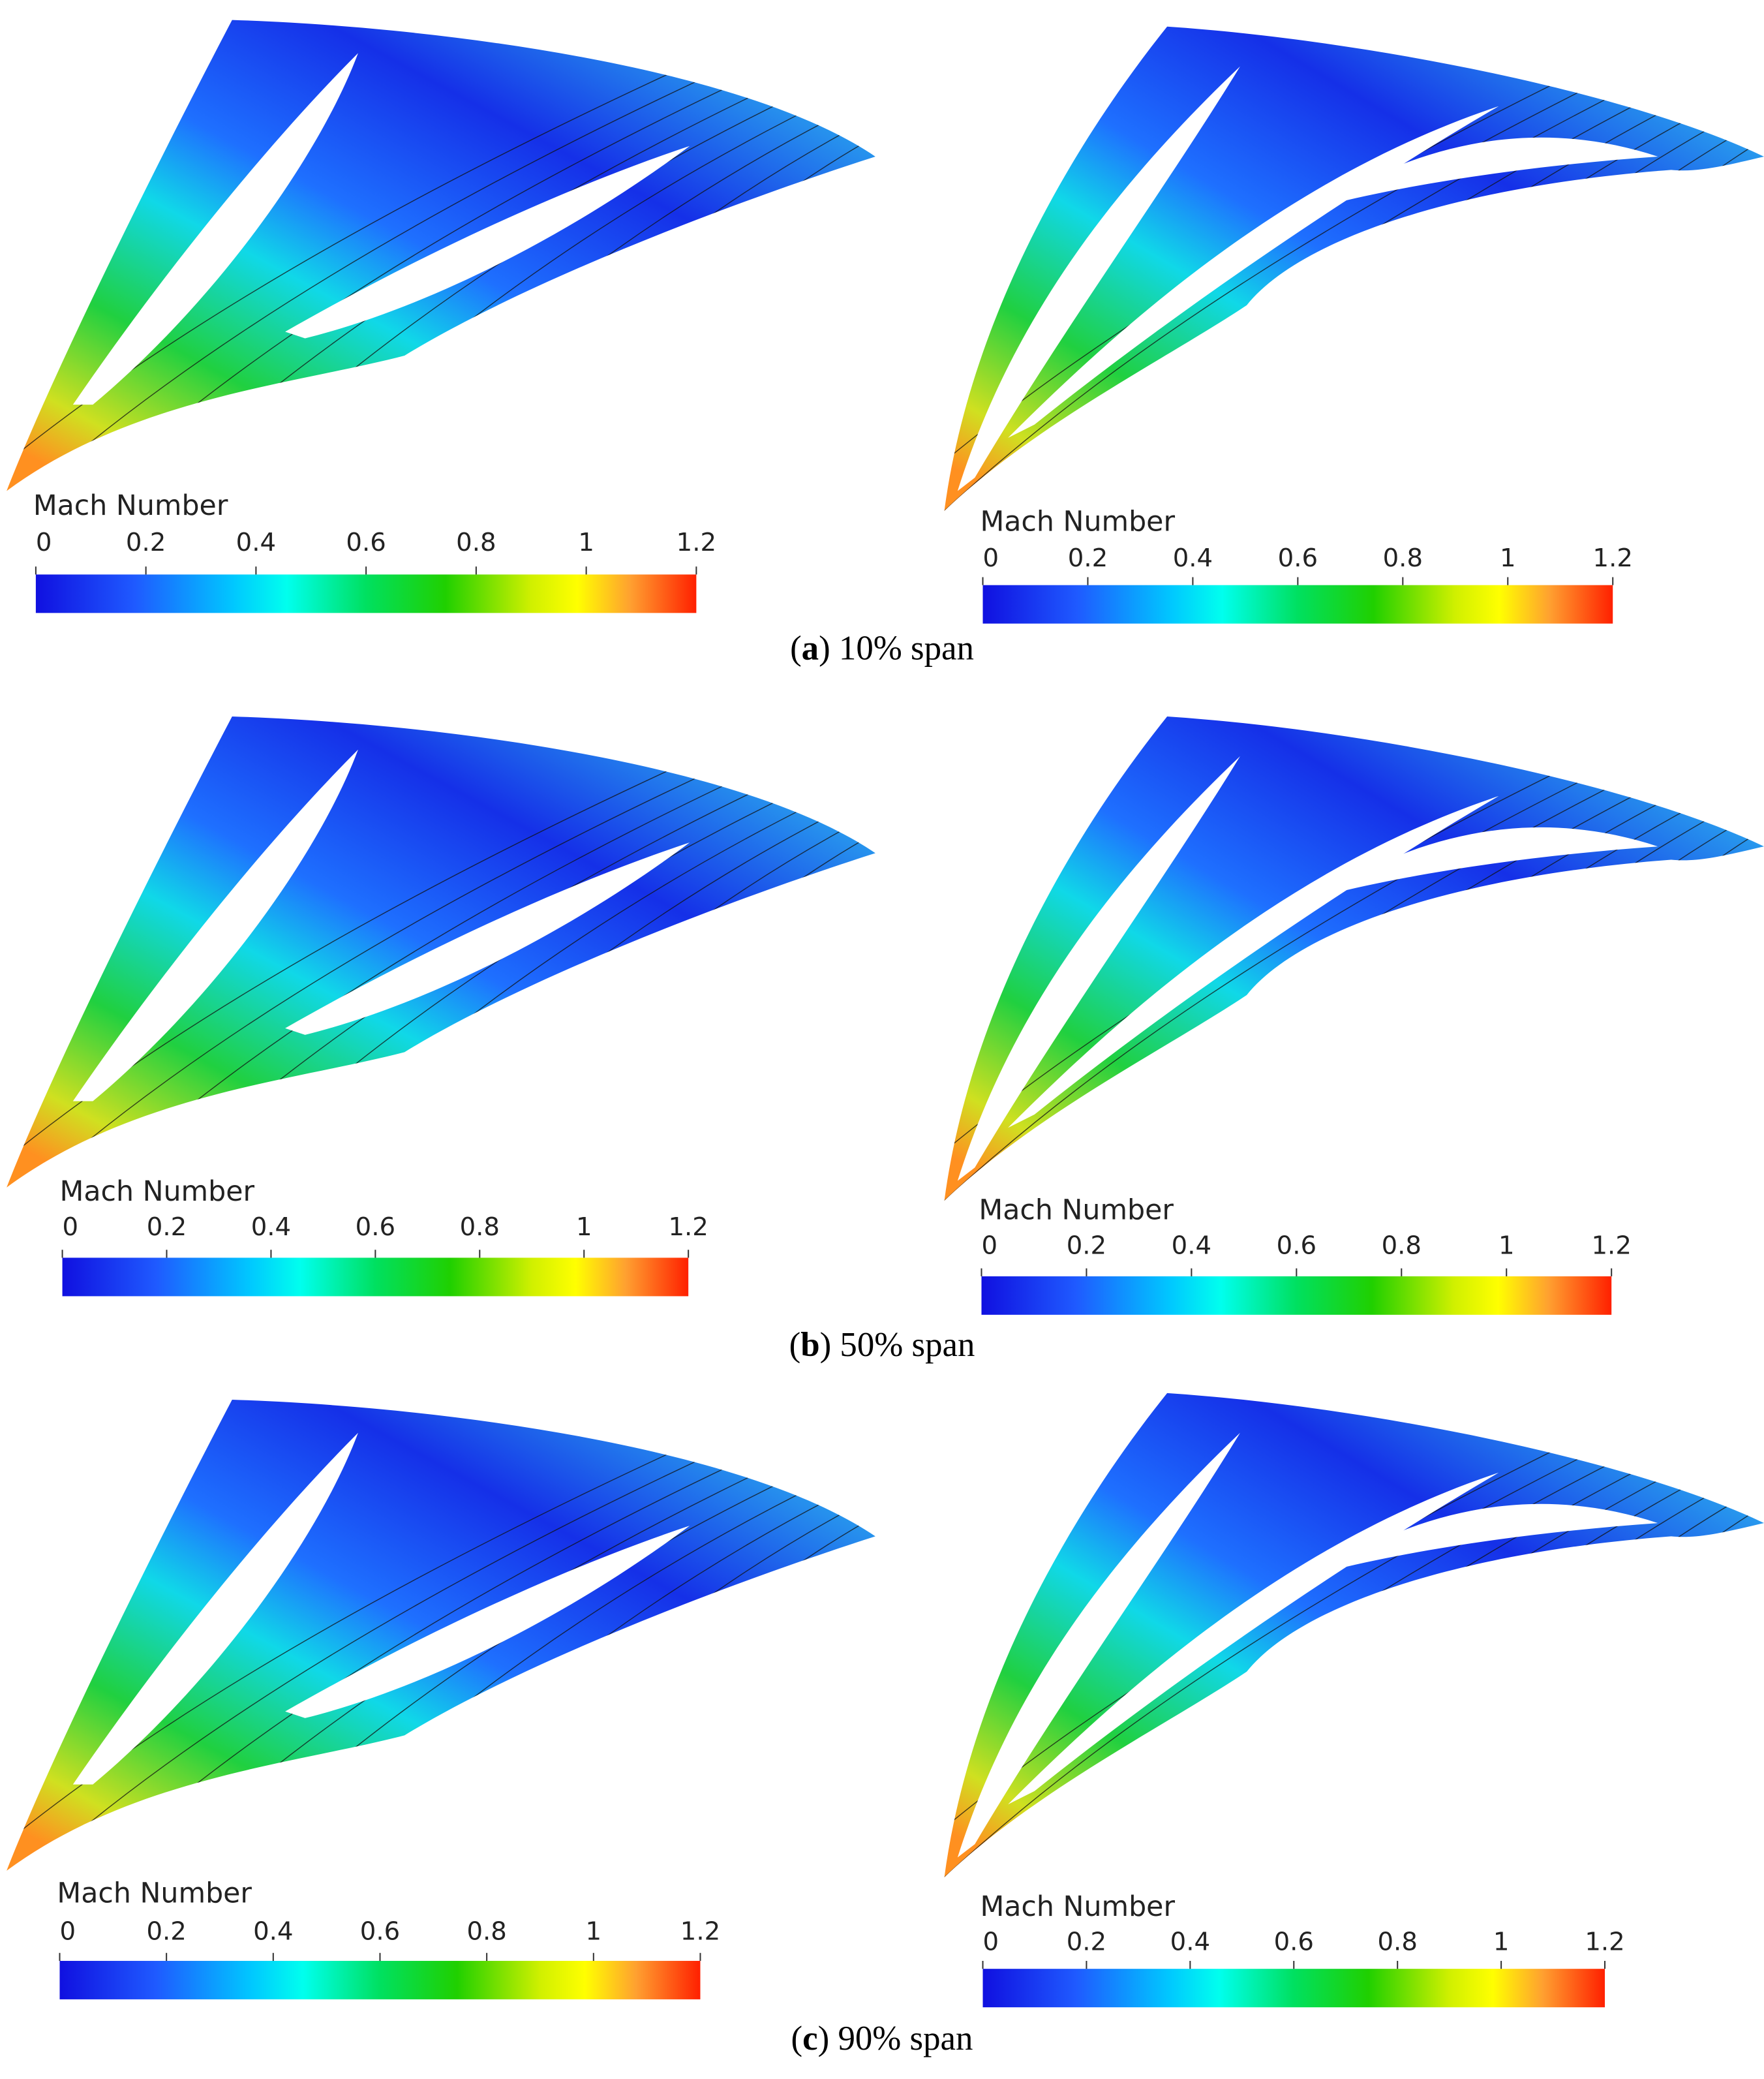 The image size is (1764, 2079). Describe the element at coordinates (896, 649) in the screenshot. I see `caption-part: ) 10% span` at that location.